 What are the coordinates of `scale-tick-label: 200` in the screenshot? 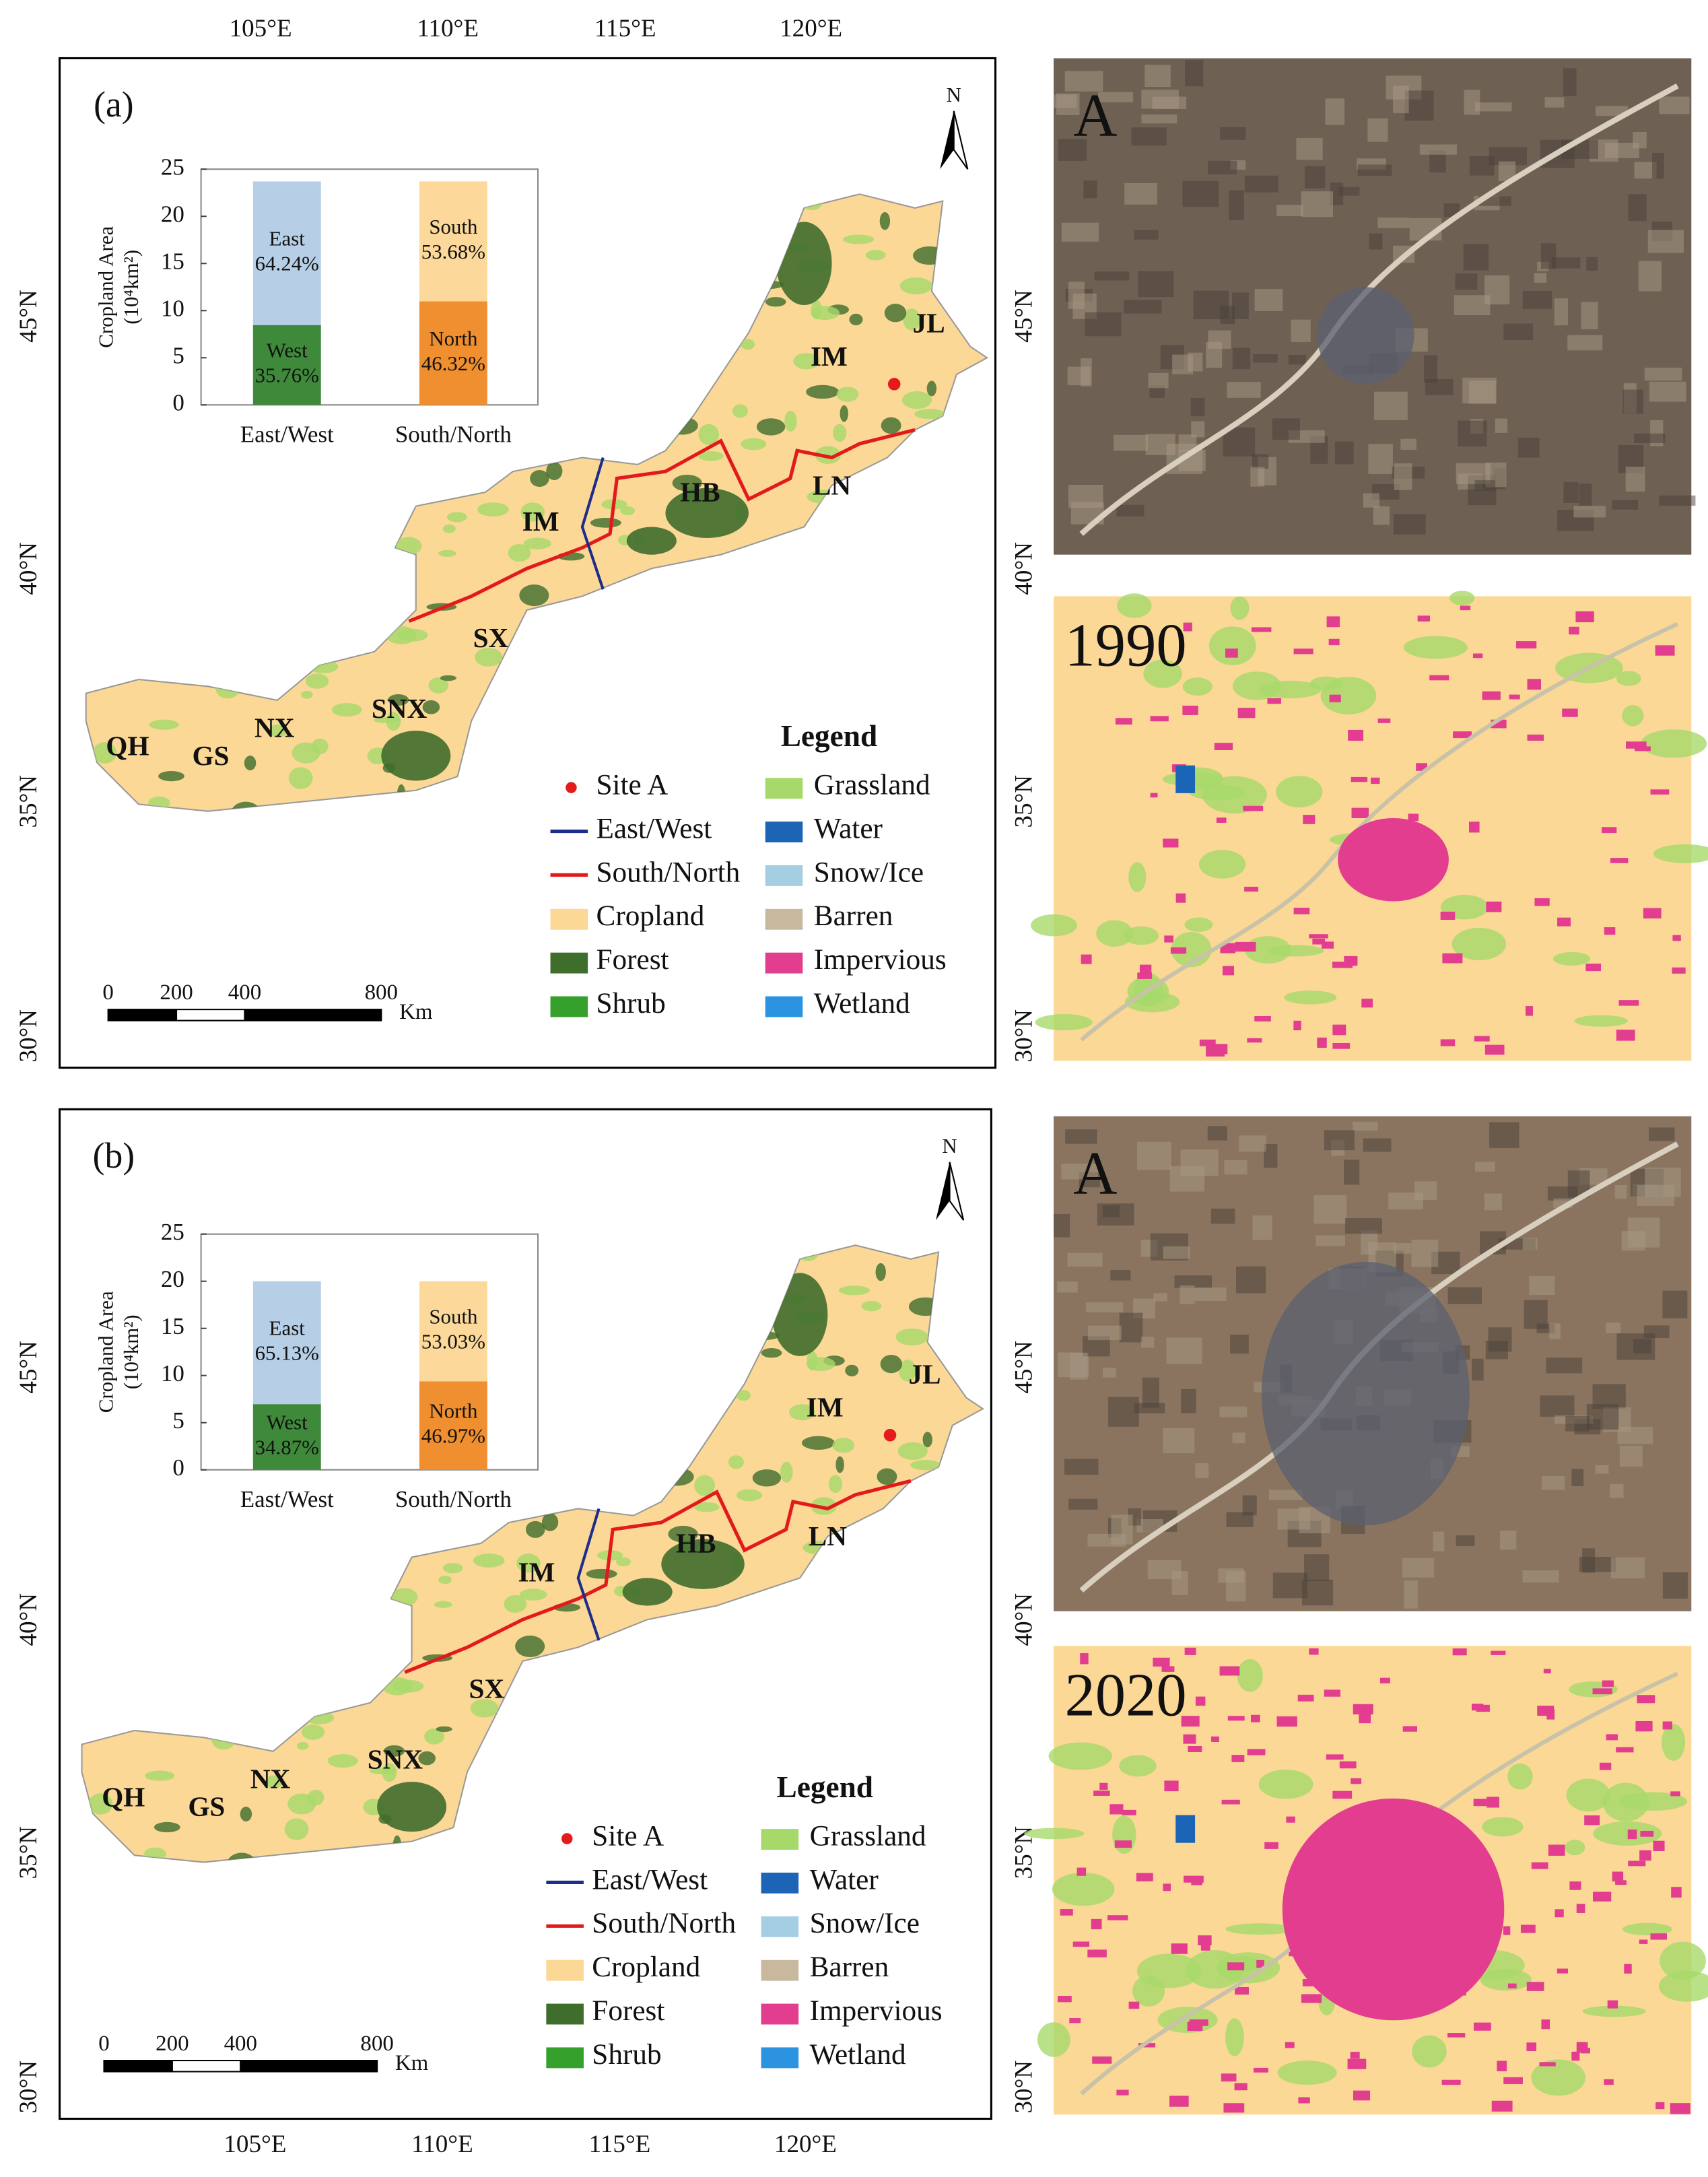 It's located at (176, 992).